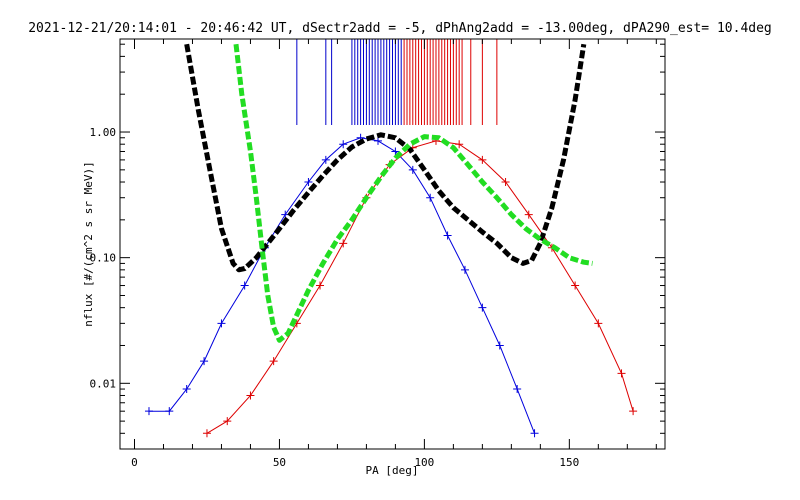 Image resolution: width=800 pixels, height=500 pixels. Describe the element at coordinates (134, 462) in the screenshot. I see `x-tick-label-0: 0` at that location.